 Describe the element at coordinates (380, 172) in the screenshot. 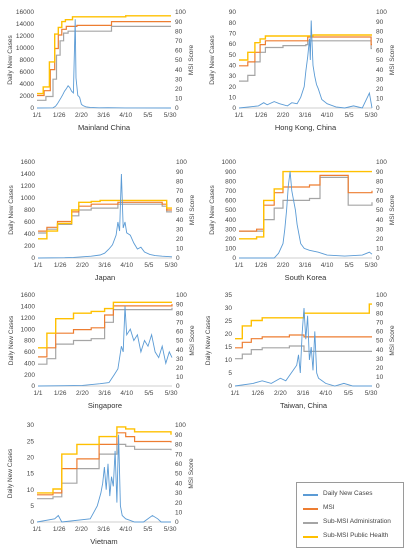

I see `y2-tick-label: 90` at that location.